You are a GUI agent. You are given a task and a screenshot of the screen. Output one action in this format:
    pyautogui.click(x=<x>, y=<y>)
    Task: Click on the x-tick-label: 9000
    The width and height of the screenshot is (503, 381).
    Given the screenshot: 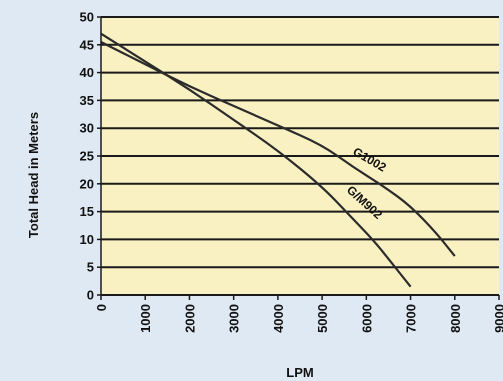 What is the action you would take?
    pyautogui.click(x=497, y=318)
    